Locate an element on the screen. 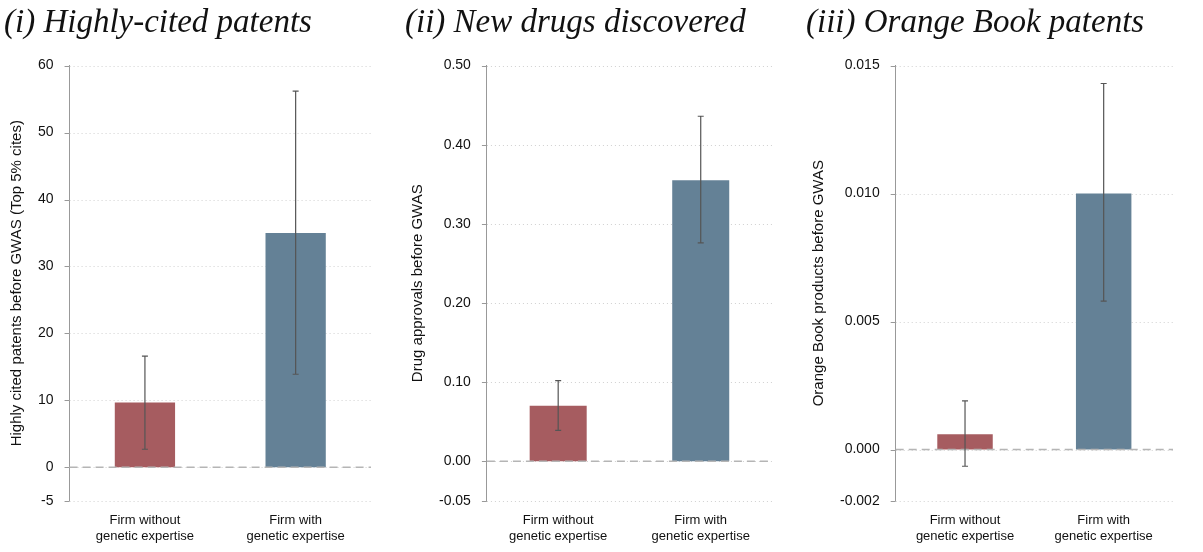 This screenshot has width=1203, height=552. y-tick-label: 20 is located at coordinates (45, 332).